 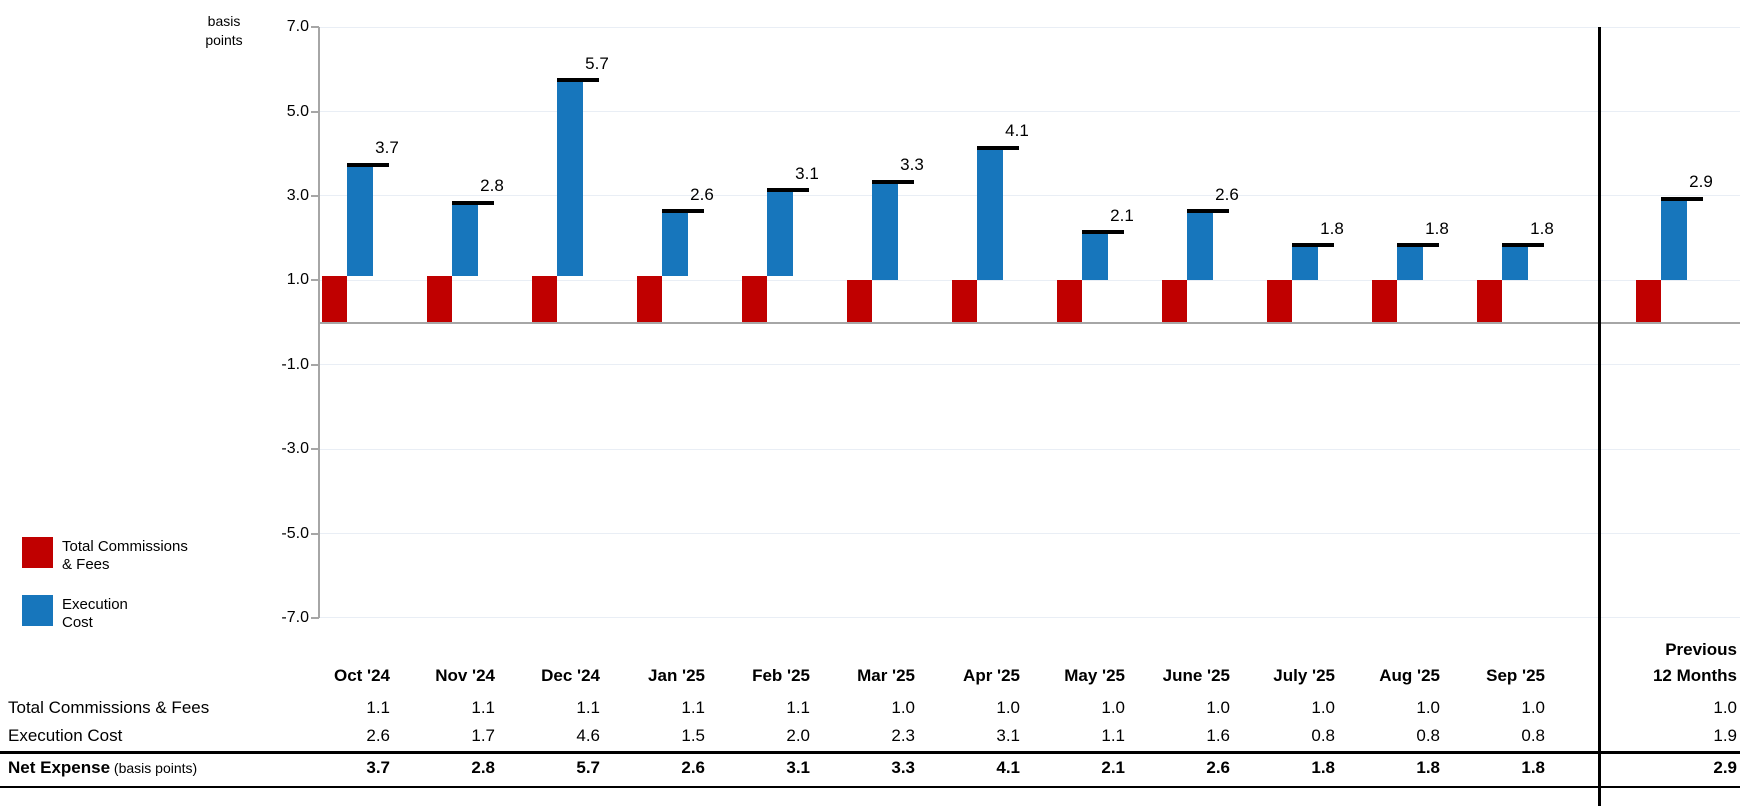 I want to click on net-expense-data-label: 2.9, so click(x=1701, y=182).